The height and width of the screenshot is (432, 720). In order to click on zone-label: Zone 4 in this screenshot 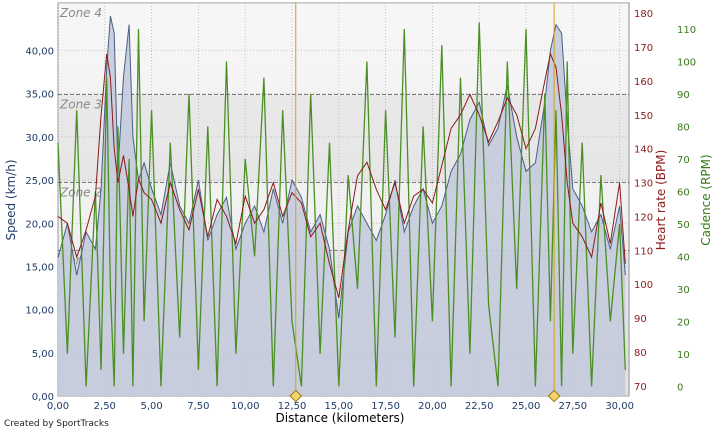, I will do `click(80, 13)`.